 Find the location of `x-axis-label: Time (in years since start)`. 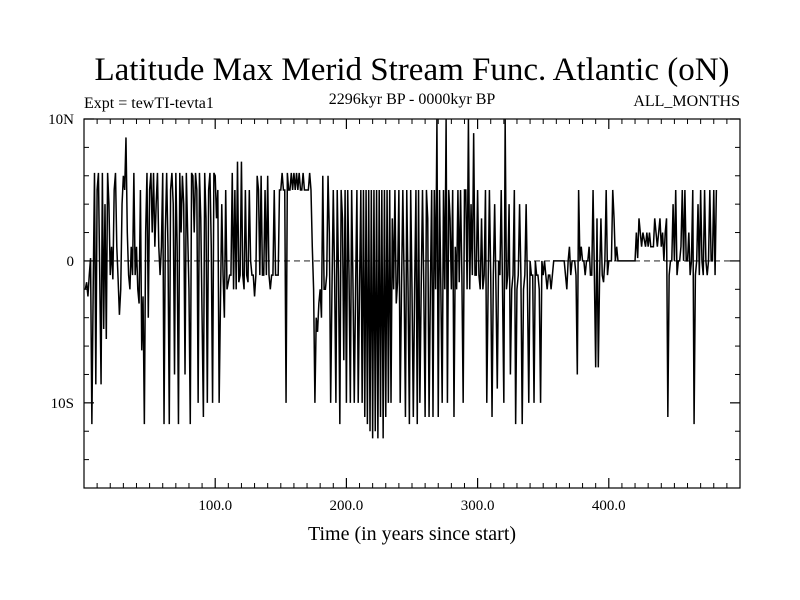

x-axis-label: Time (in years since start) is located at coordinates (412, 534).